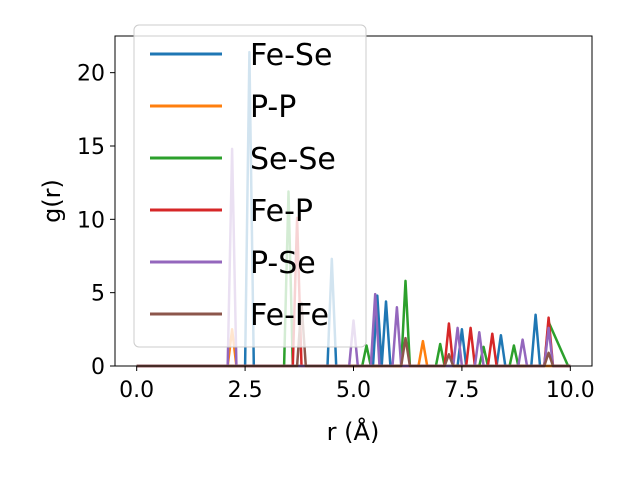 Image resolution: width=640 pixels, height=480 pixels. I want to click on x-tick-label-0: 0.0, so click(136, 390).